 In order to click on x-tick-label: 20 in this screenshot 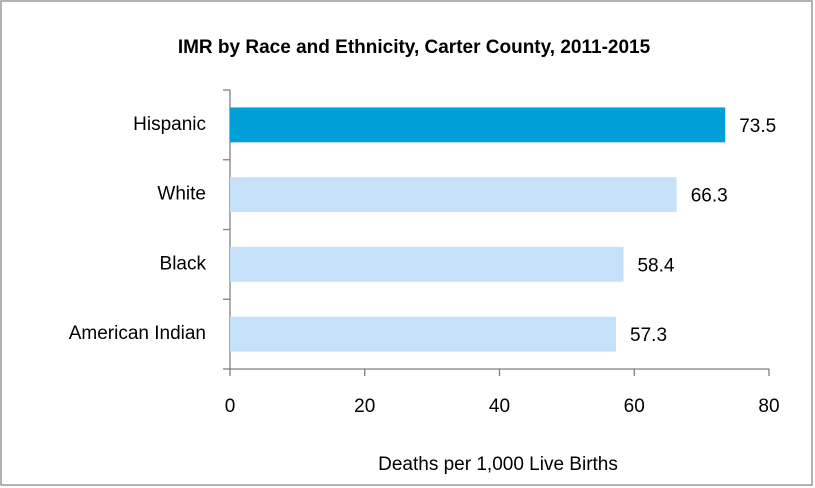, I will do `click(364, 406)`.